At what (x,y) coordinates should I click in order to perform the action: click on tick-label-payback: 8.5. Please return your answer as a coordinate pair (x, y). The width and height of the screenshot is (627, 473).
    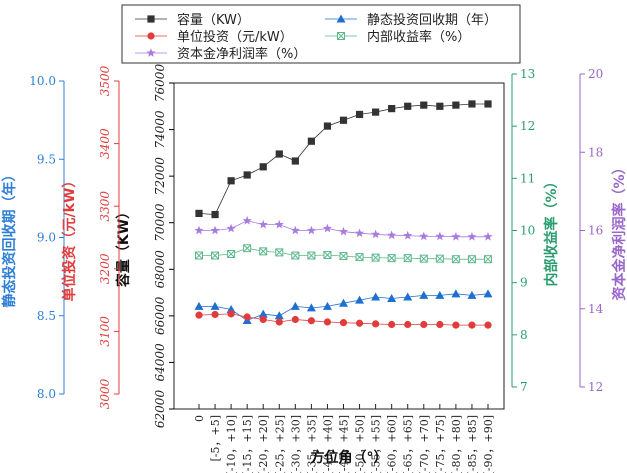
    Looking at the image, I should click on (46, 316).